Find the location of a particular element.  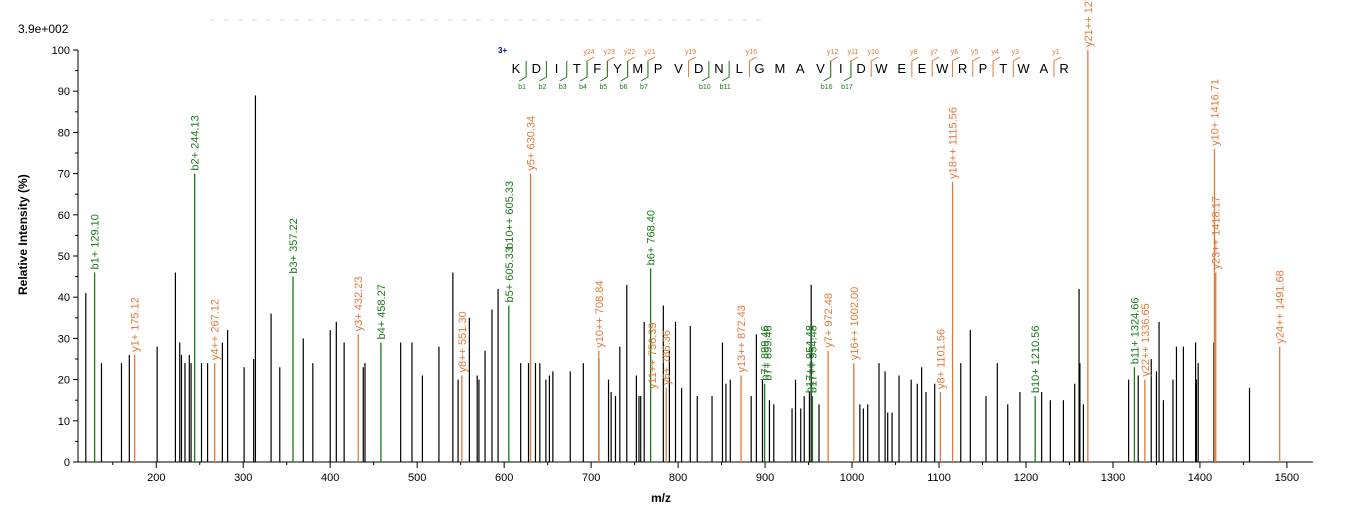

peak-label: y10+ 1416.71 is located at coordinates (1215, 112).